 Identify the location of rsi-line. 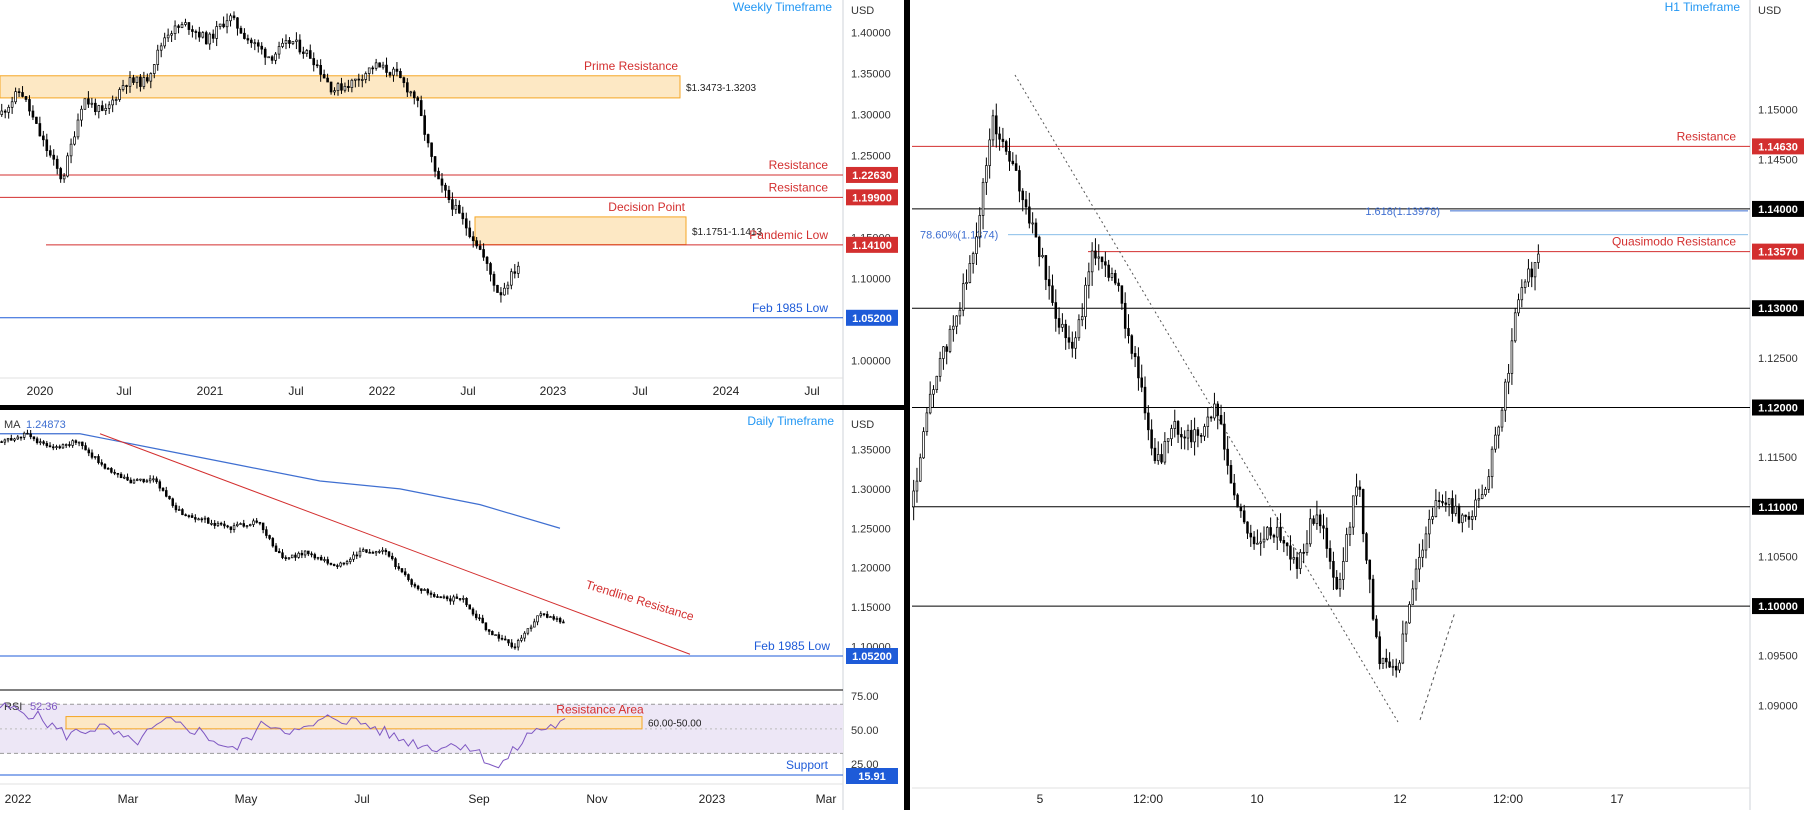
(283, 735).